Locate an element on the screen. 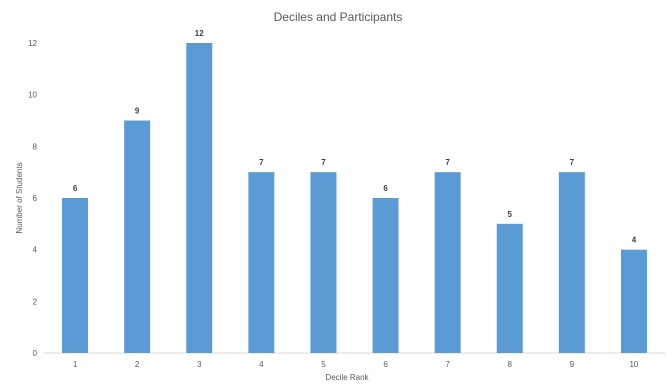  x-tick-label: 3 is located at coordinates (199, 364).